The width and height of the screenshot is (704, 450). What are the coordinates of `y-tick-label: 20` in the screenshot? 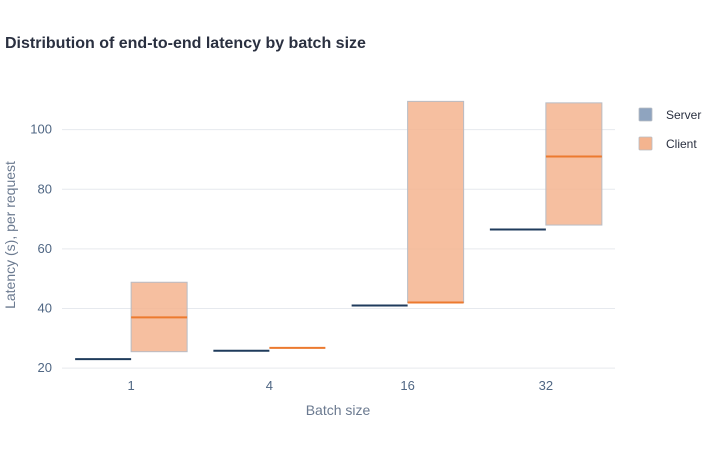 It's located at (45, 367).